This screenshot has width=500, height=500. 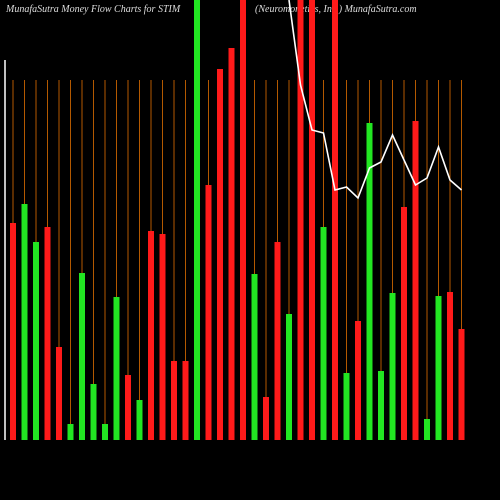 I want to click on chart-title: MunafaSutra Money Flow Charts for STIM, so click(x=93, y=9).